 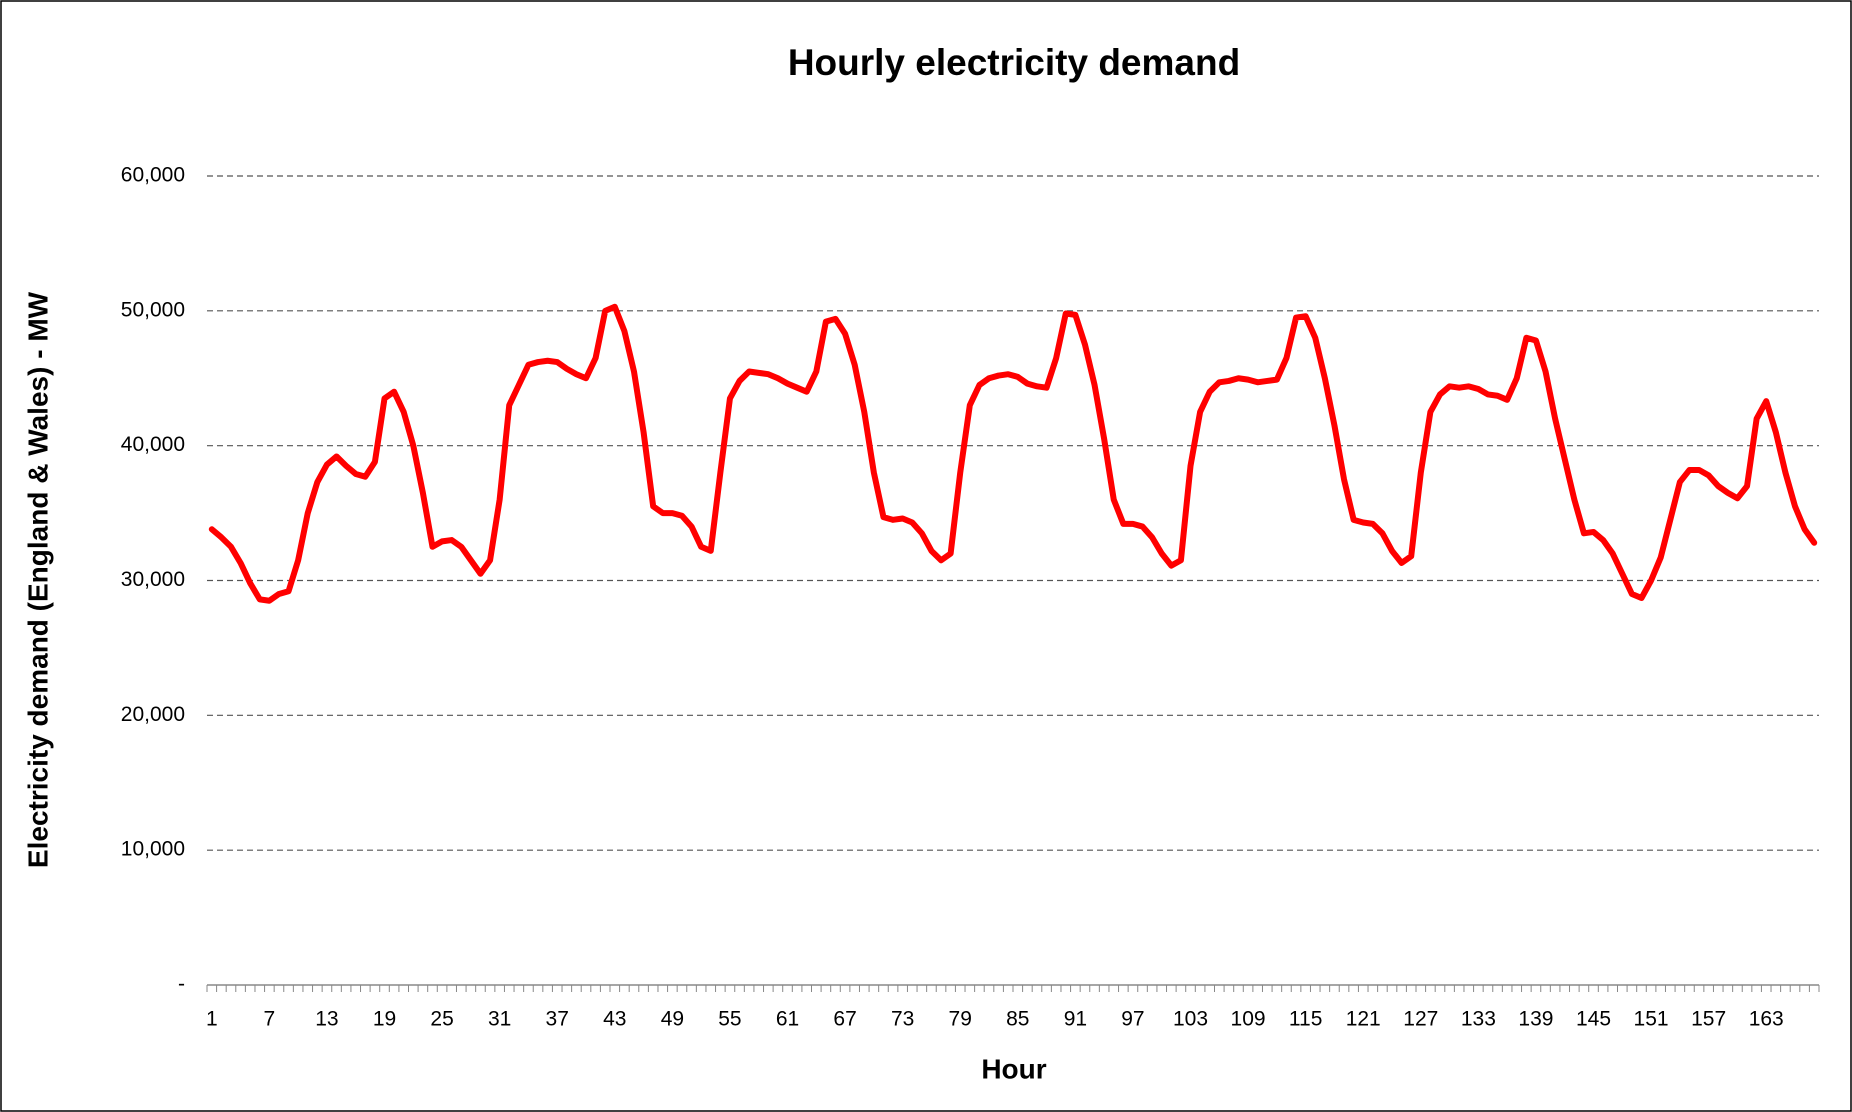 I want to click on x-tick-label: 13, so click(x=326, y=1019).